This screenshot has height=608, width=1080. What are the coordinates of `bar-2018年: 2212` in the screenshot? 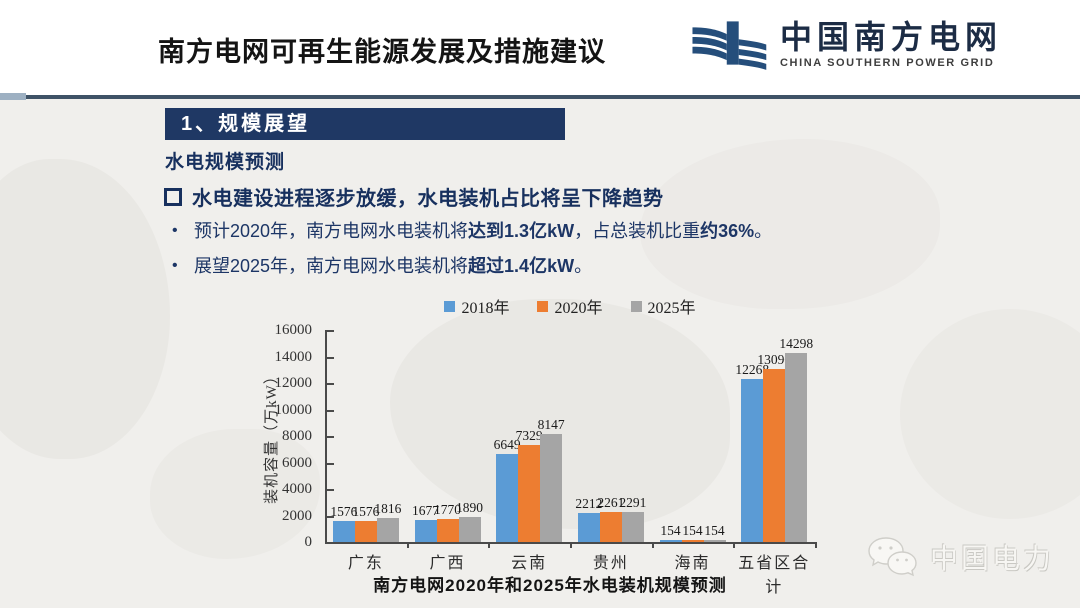 It's located at (588, 519).